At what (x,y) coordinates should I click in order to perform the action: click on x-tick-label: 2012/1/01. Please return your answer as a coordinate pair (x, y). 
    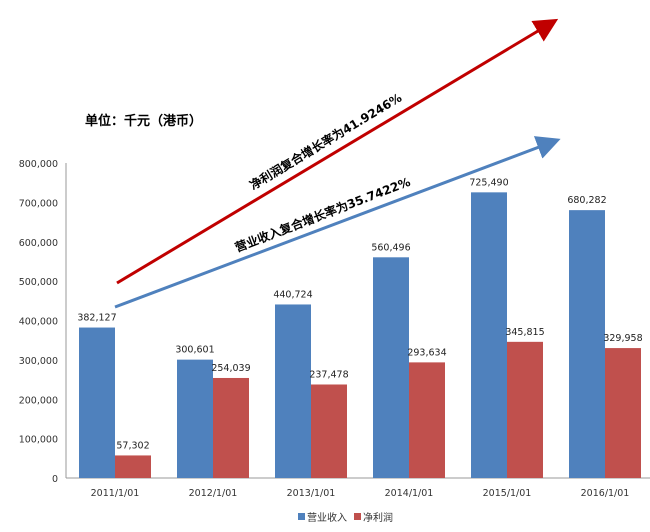
    Looking at the image, I should click on (213, 493).